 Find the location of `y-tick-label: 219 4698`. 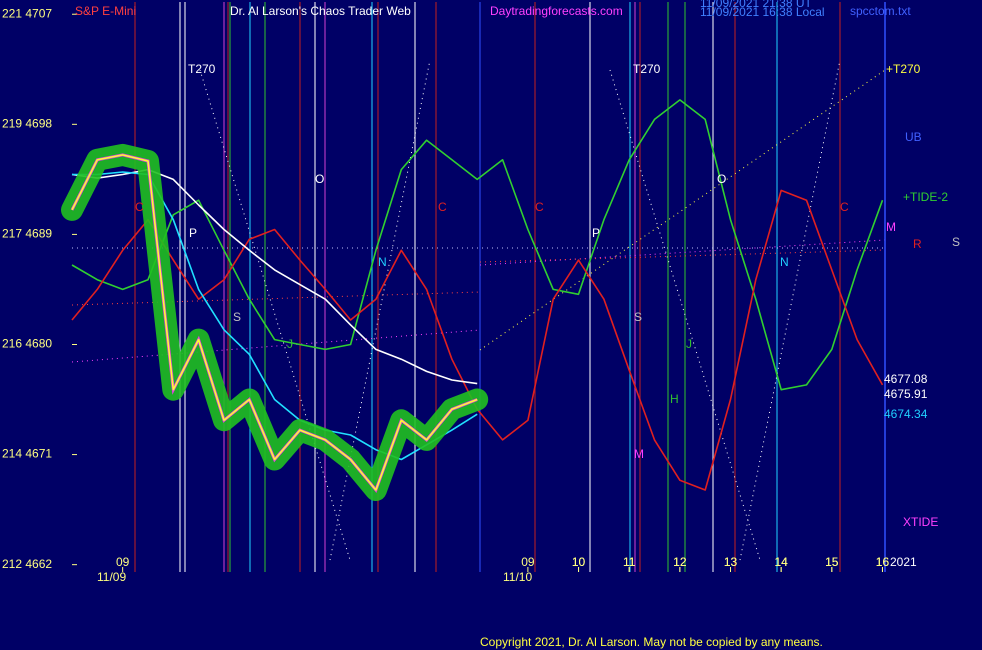

y-tick-label: 219 4698 is located at coordinates (27, 123).